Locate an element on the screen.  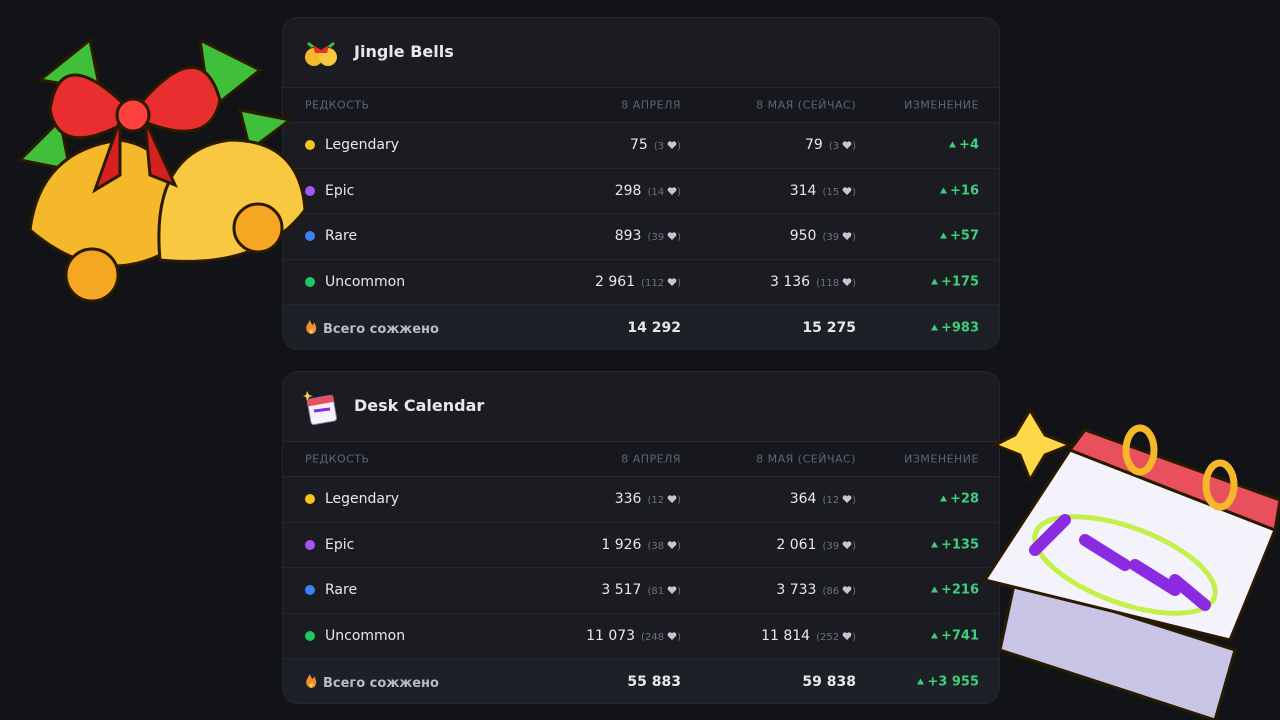
table-row: Rare 893 39 950 39 +57 is located at coordinates (641, 236).